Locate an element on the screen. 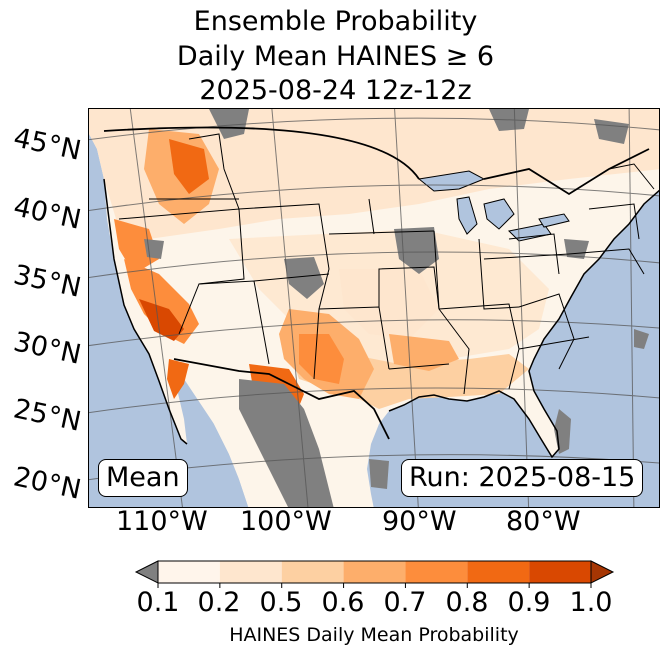  run-date-box: Run: 2025-08-15 is located at coordinates (522, 478).